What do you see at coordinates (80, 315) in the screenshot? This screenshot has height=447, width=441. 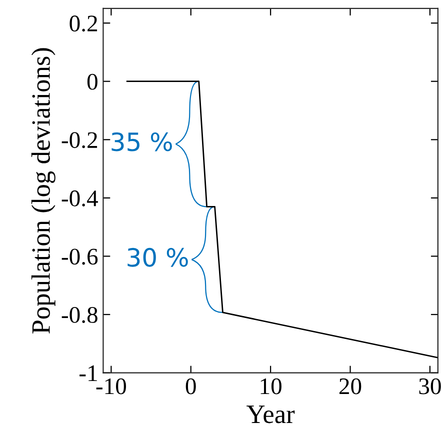 I see `y-tick-label: -0.8` at bounding box center [80, 315].